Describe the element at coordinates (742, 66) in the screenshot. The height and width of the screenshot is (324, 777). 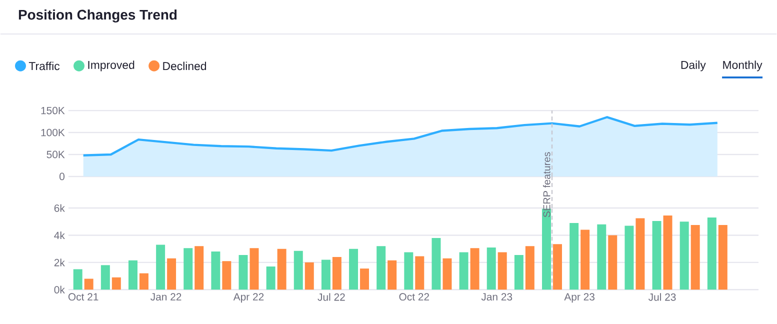
I see `text: Monthly` at that location.